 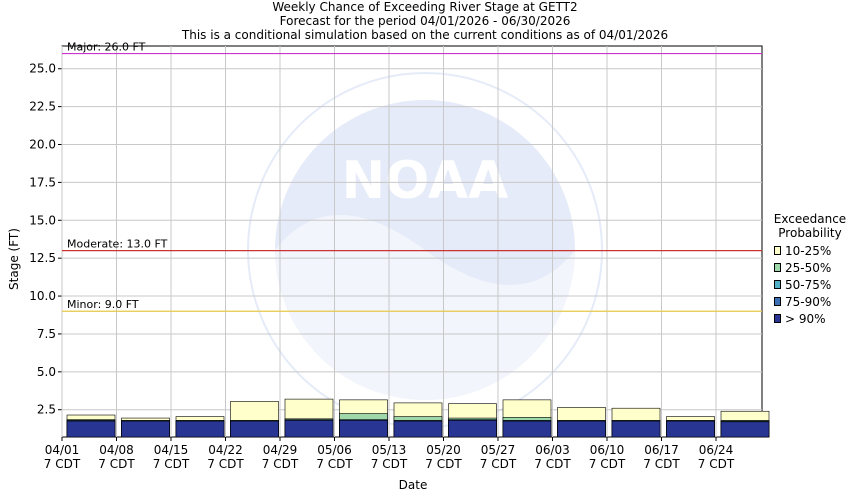 I want to click on x-tick-label: 06/03, so click(x=552, y=450).